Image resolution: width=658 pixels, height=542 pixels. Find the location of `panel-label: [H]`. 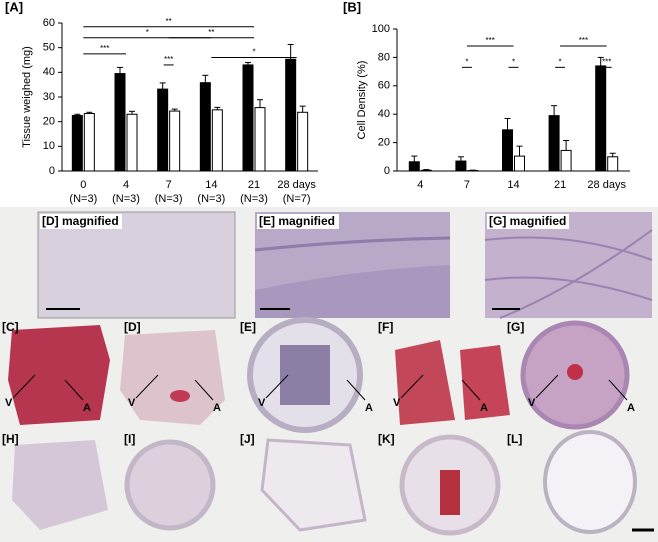

panel-label: [H] is located at coordinates (10, 439).